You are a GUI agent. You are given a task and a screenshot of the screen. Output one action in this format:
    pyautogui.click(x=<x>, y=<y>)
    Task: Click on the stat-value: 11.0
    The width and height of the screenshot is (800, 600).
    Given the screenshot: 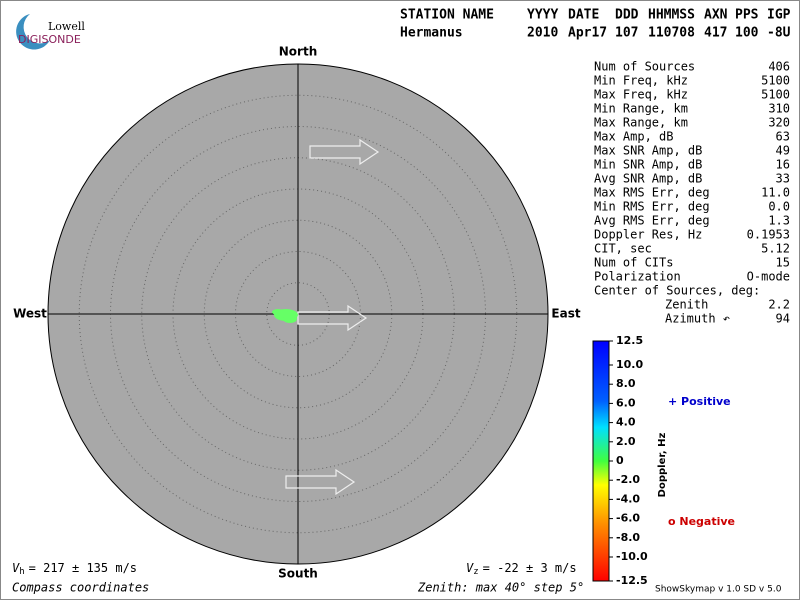 What is the action you would take?
    pyautogui.click(x=775, y=193)
    